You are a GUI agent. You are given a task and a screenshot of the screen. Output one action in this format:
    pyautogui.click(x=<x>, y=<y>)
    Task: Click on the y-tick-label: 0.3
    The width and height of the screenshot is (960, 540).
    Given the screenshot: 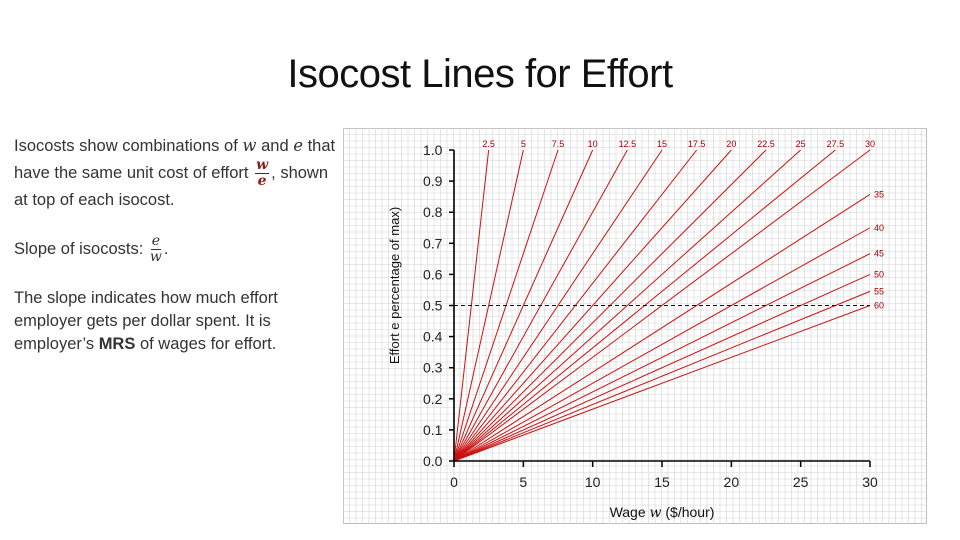 What is the action you would take?
    pyautogui.click(x=433, y=368)
    